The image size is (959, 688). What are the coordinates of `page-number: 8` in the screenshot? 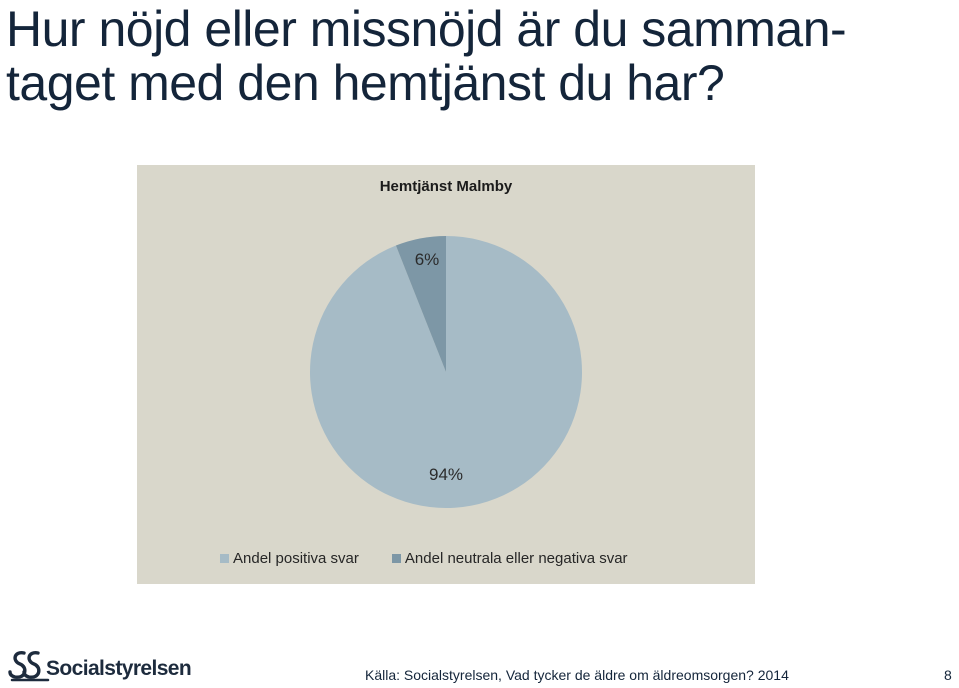 It's located at (948, 675).